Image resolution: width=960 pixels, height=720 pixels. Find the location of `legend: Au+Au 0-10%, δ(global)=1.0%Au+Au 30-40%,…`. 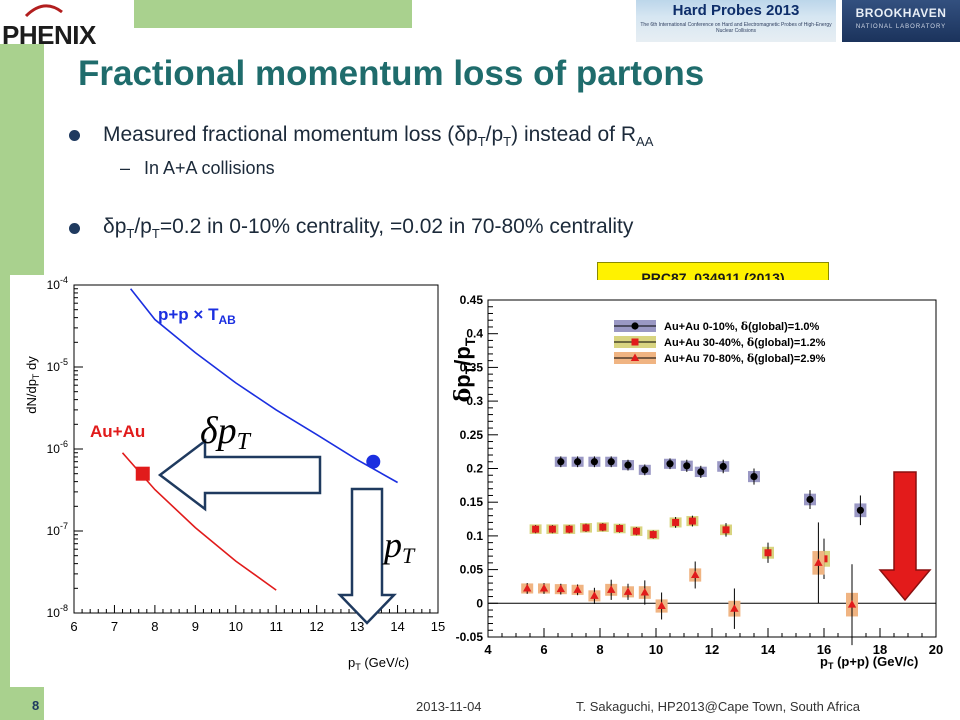

legend: Au+Au 0-10%, δ(global)=1.0%Au+Au 30-40%,… is located at coordinates (749, 343).